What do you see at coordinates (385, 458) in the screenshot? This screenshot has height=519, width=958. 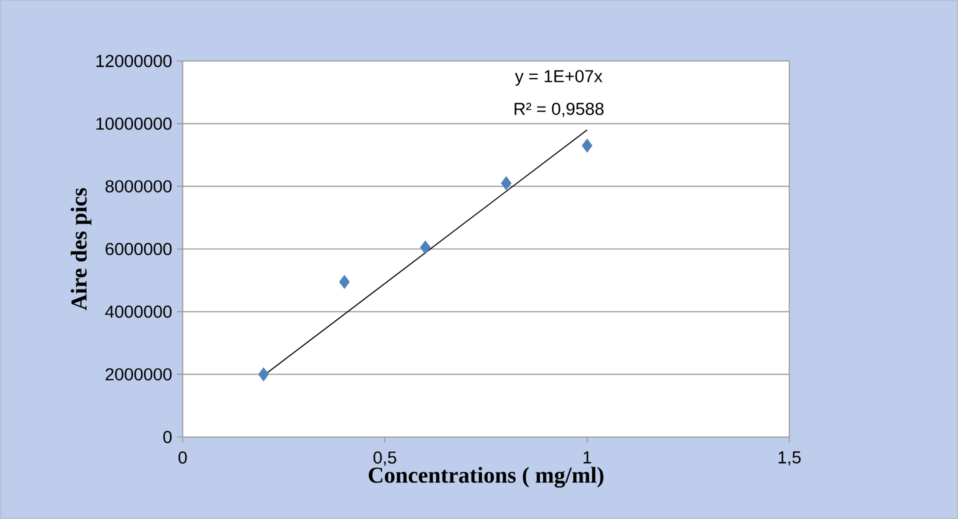 I see `x-tick-label: 0,5` at bounding box center [385, 458].